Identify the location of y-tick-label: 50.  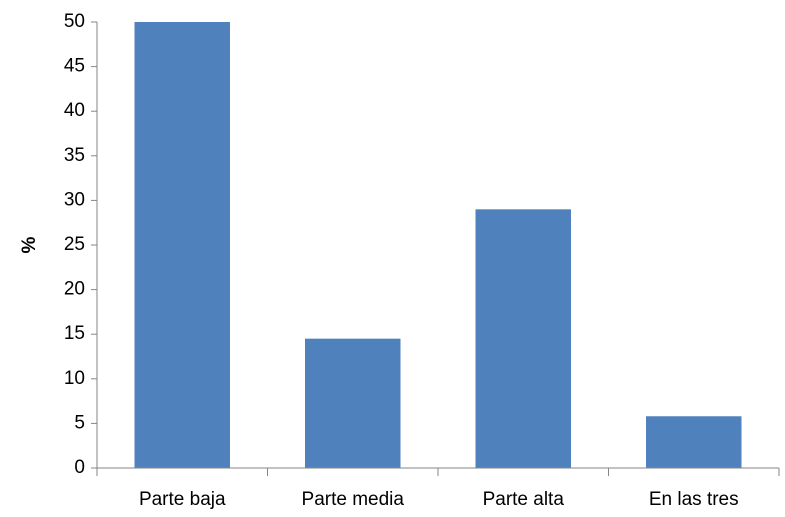
(74, 21).